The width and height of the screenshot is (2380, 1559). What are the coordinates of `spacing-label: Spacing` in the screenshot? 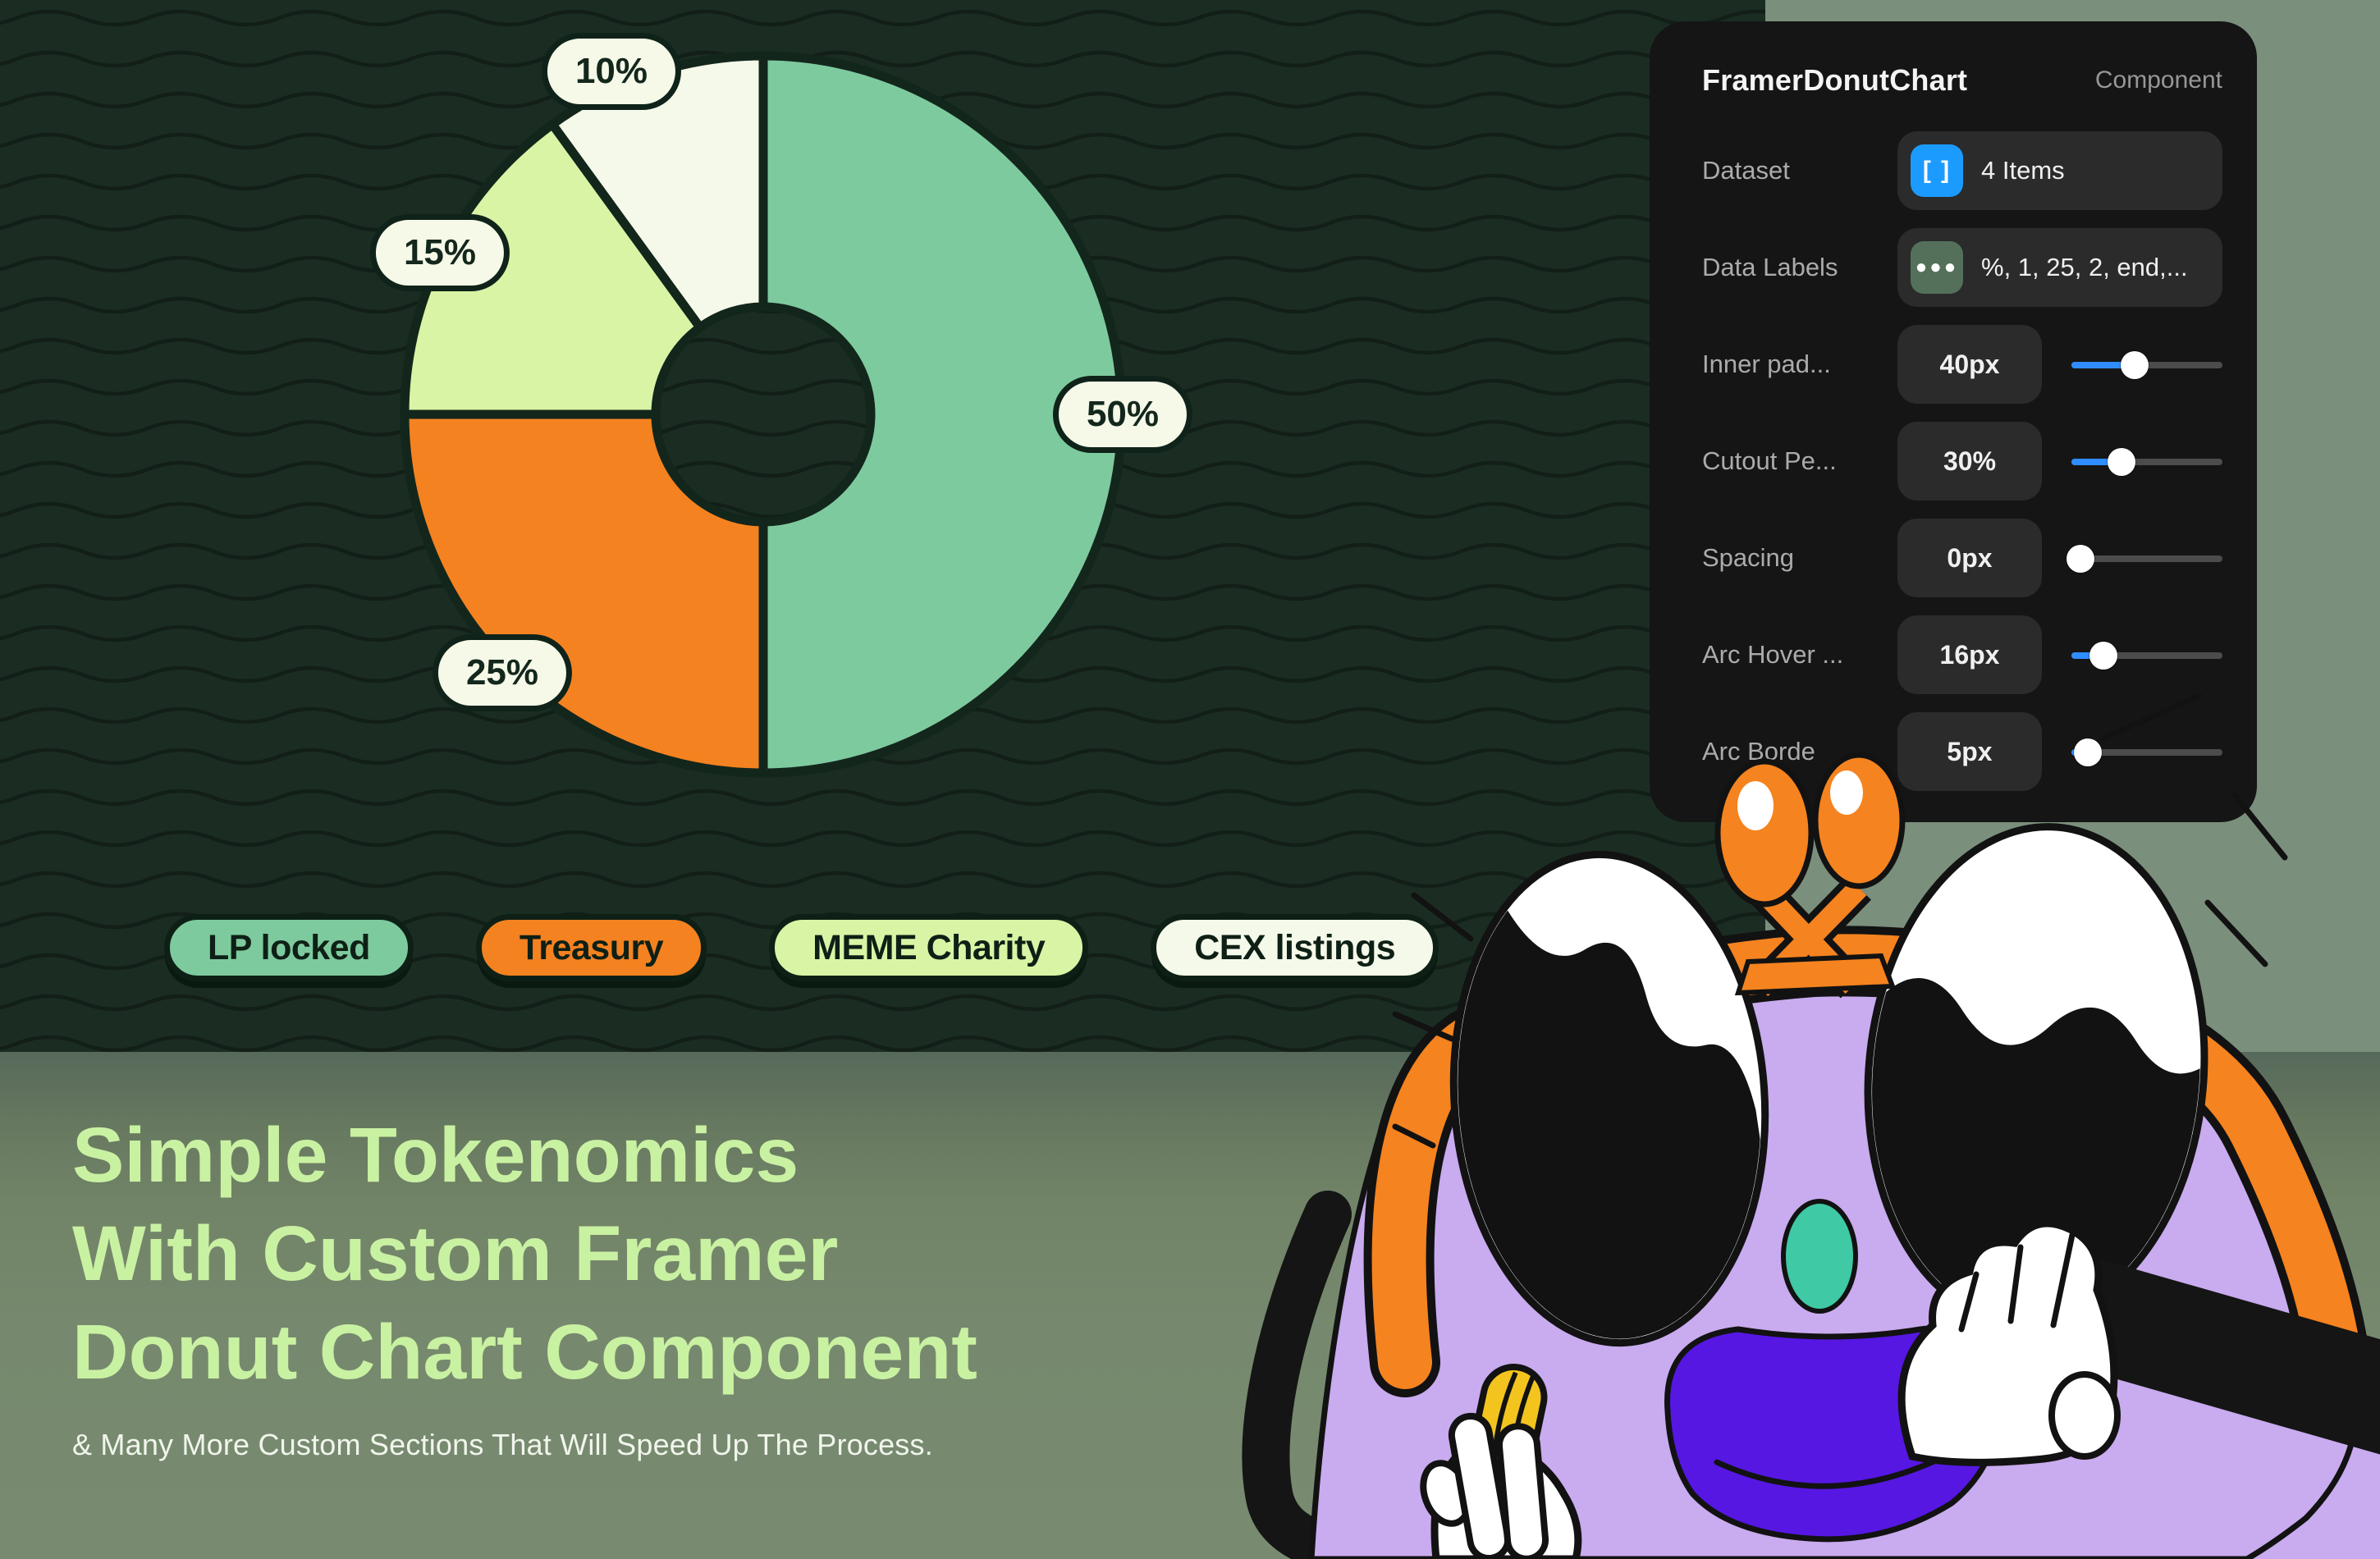 It's located at (1748, 557).